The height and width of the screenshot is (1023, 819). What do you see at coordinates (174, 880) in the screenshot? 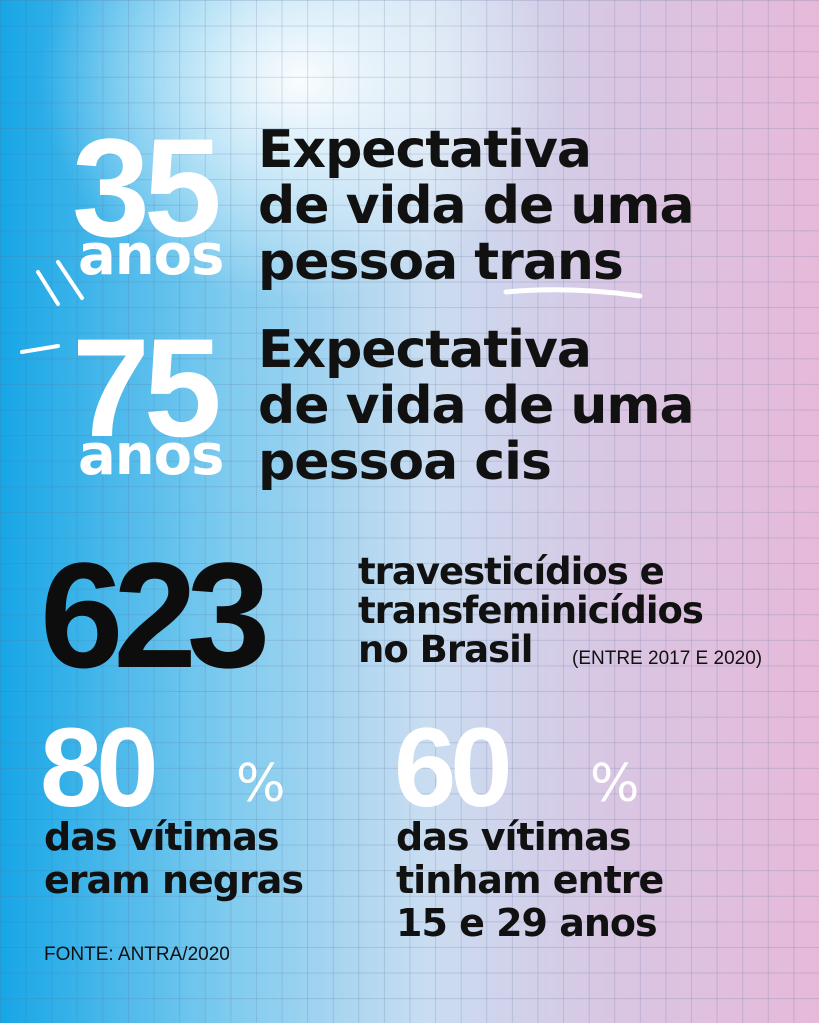
I see `text-line: eram negras` at bounding box center [174, 880].